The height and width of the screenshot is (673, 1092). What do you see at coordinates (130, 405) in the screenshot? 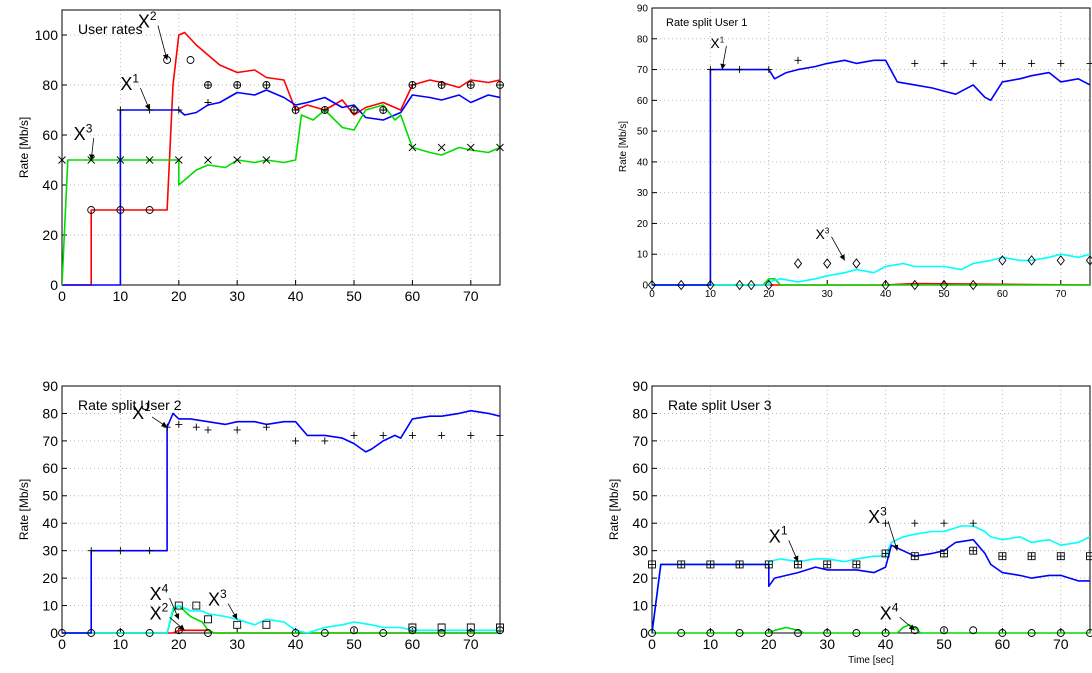
I see `panel-title: Rate split User 2` at bounding box center [130, 405].